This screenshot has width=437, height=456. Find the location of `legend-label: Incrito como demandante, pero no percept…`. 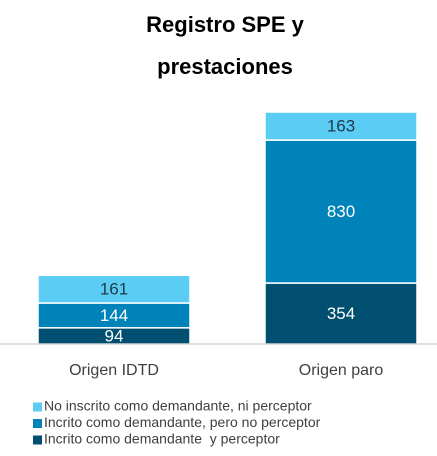

legend-label: Incrito como demandante, pero no percept… is located at coordinates (182, 422).